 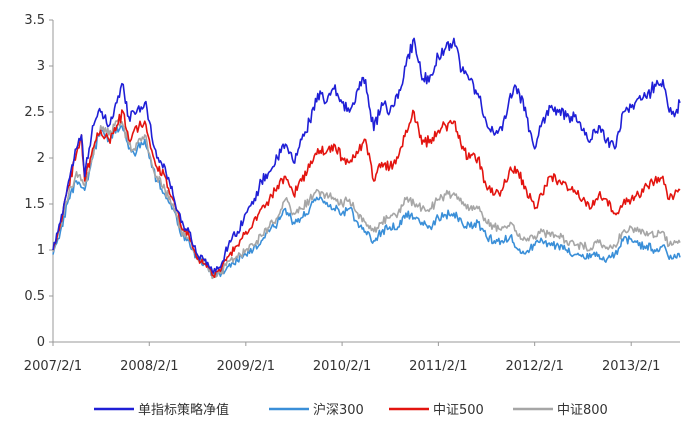 I want to click on legend: 单指标策略净值 沪深300 中证500 中证800, so click(x=351, y=410).